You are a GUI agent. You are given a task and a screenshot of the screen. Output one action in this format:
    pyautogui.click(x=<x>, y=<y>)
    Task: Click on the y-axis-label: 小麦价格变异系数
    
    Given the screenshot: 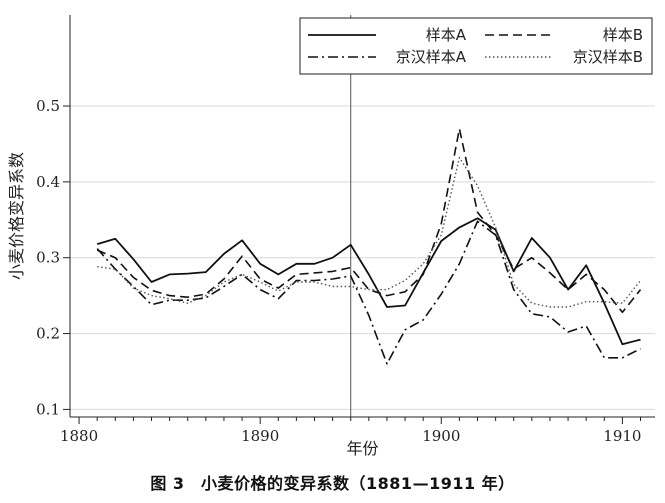 What is the action you would take?
    pyautogui.click(x=16, y=216)
    